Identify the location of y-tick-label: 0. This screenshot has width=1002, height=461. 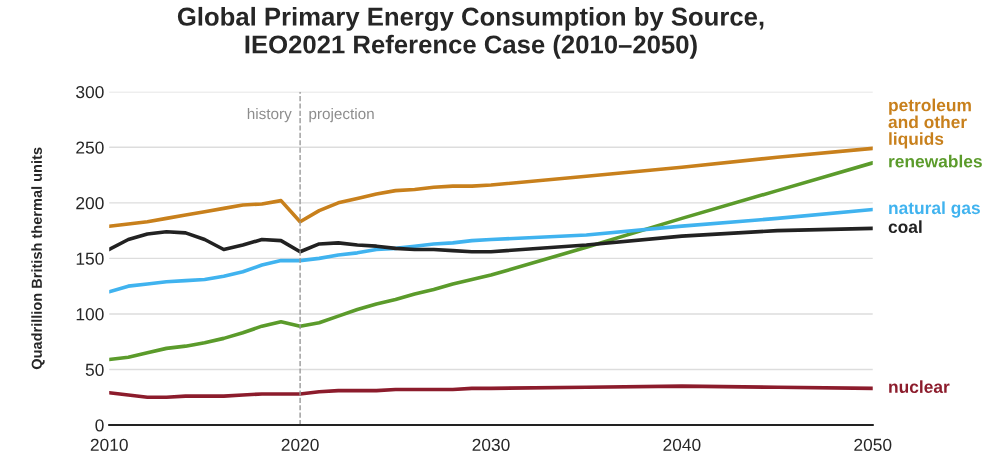
(99, 425).